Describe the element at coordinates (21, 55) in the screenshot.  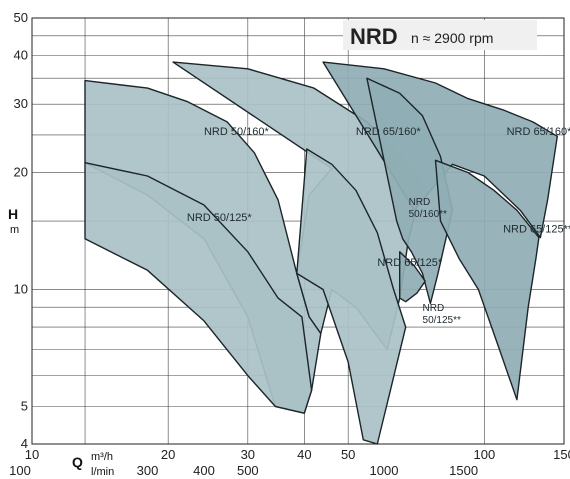
I see `y-tick-label: 40` at that location.